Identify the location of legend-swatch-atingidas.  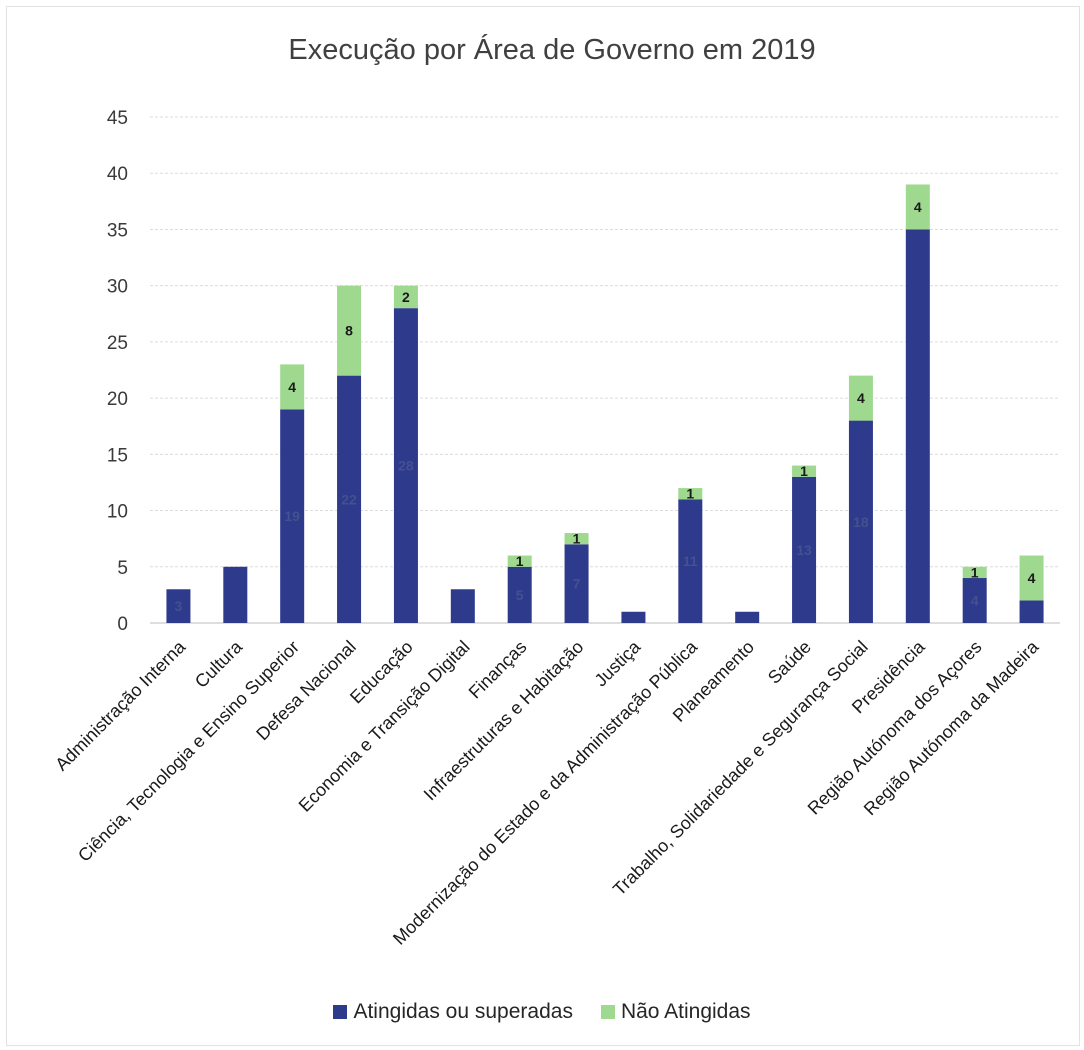
(340, 1012).